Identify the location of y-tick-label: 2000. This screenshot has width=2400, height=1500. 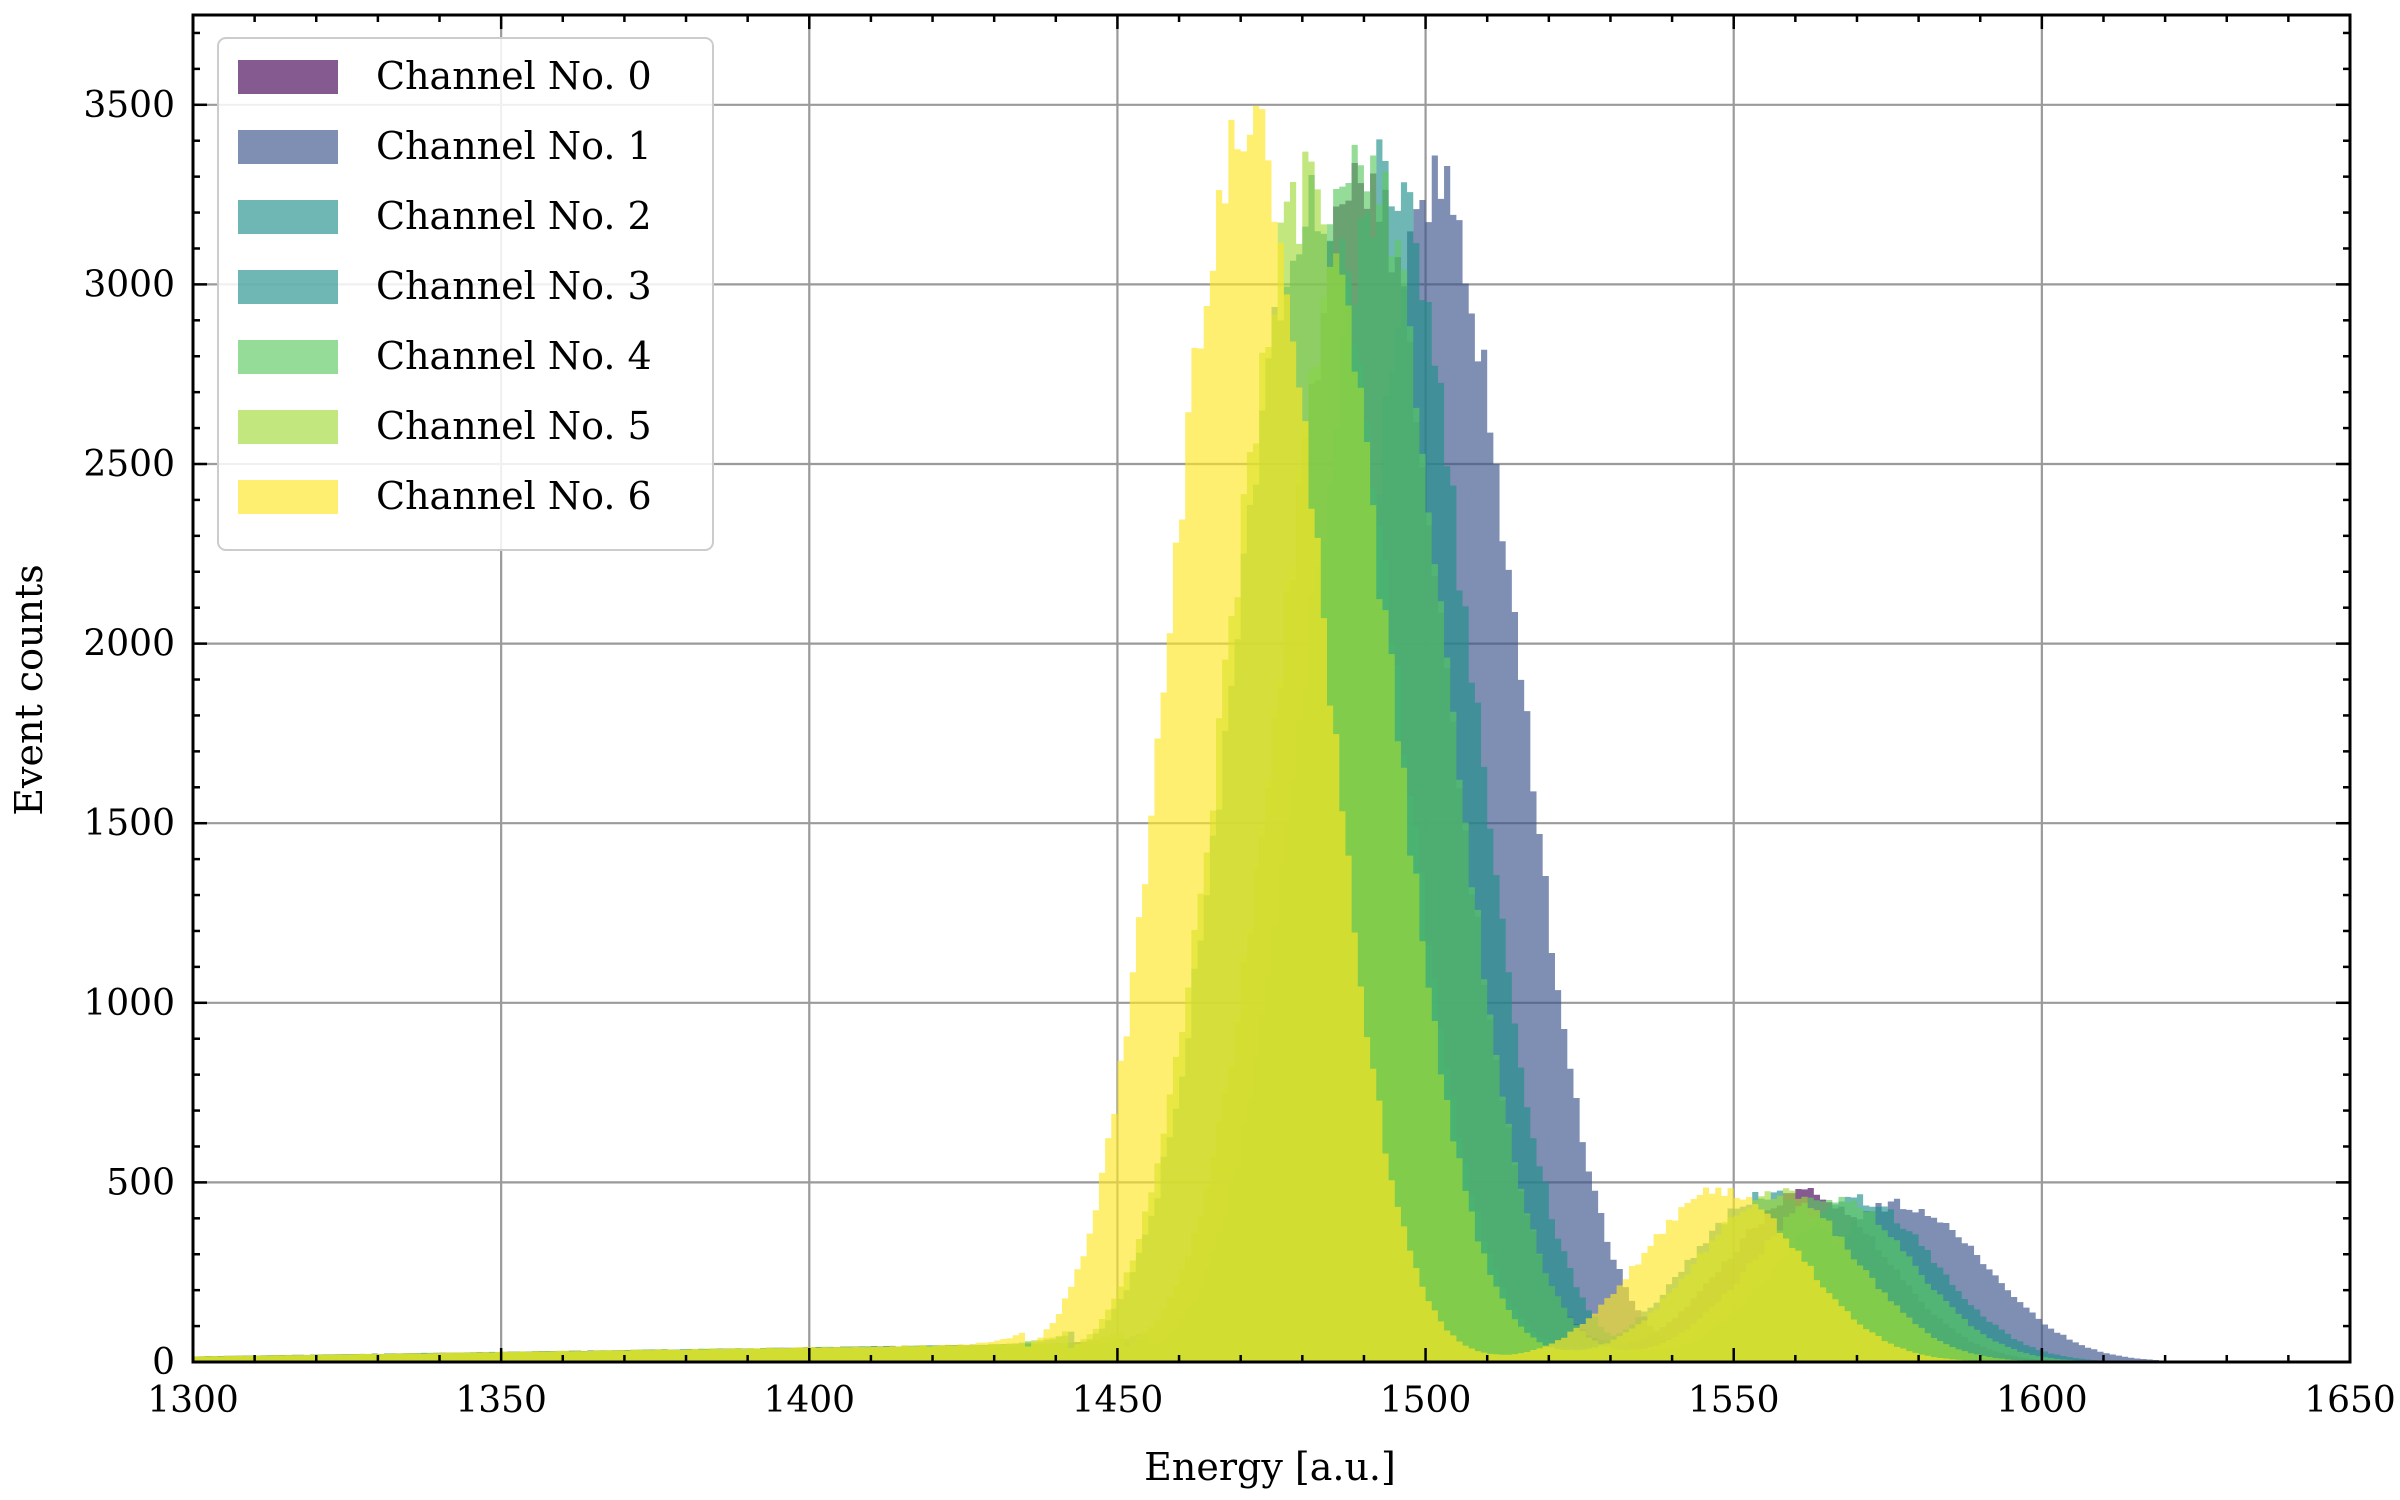
(129, 644).